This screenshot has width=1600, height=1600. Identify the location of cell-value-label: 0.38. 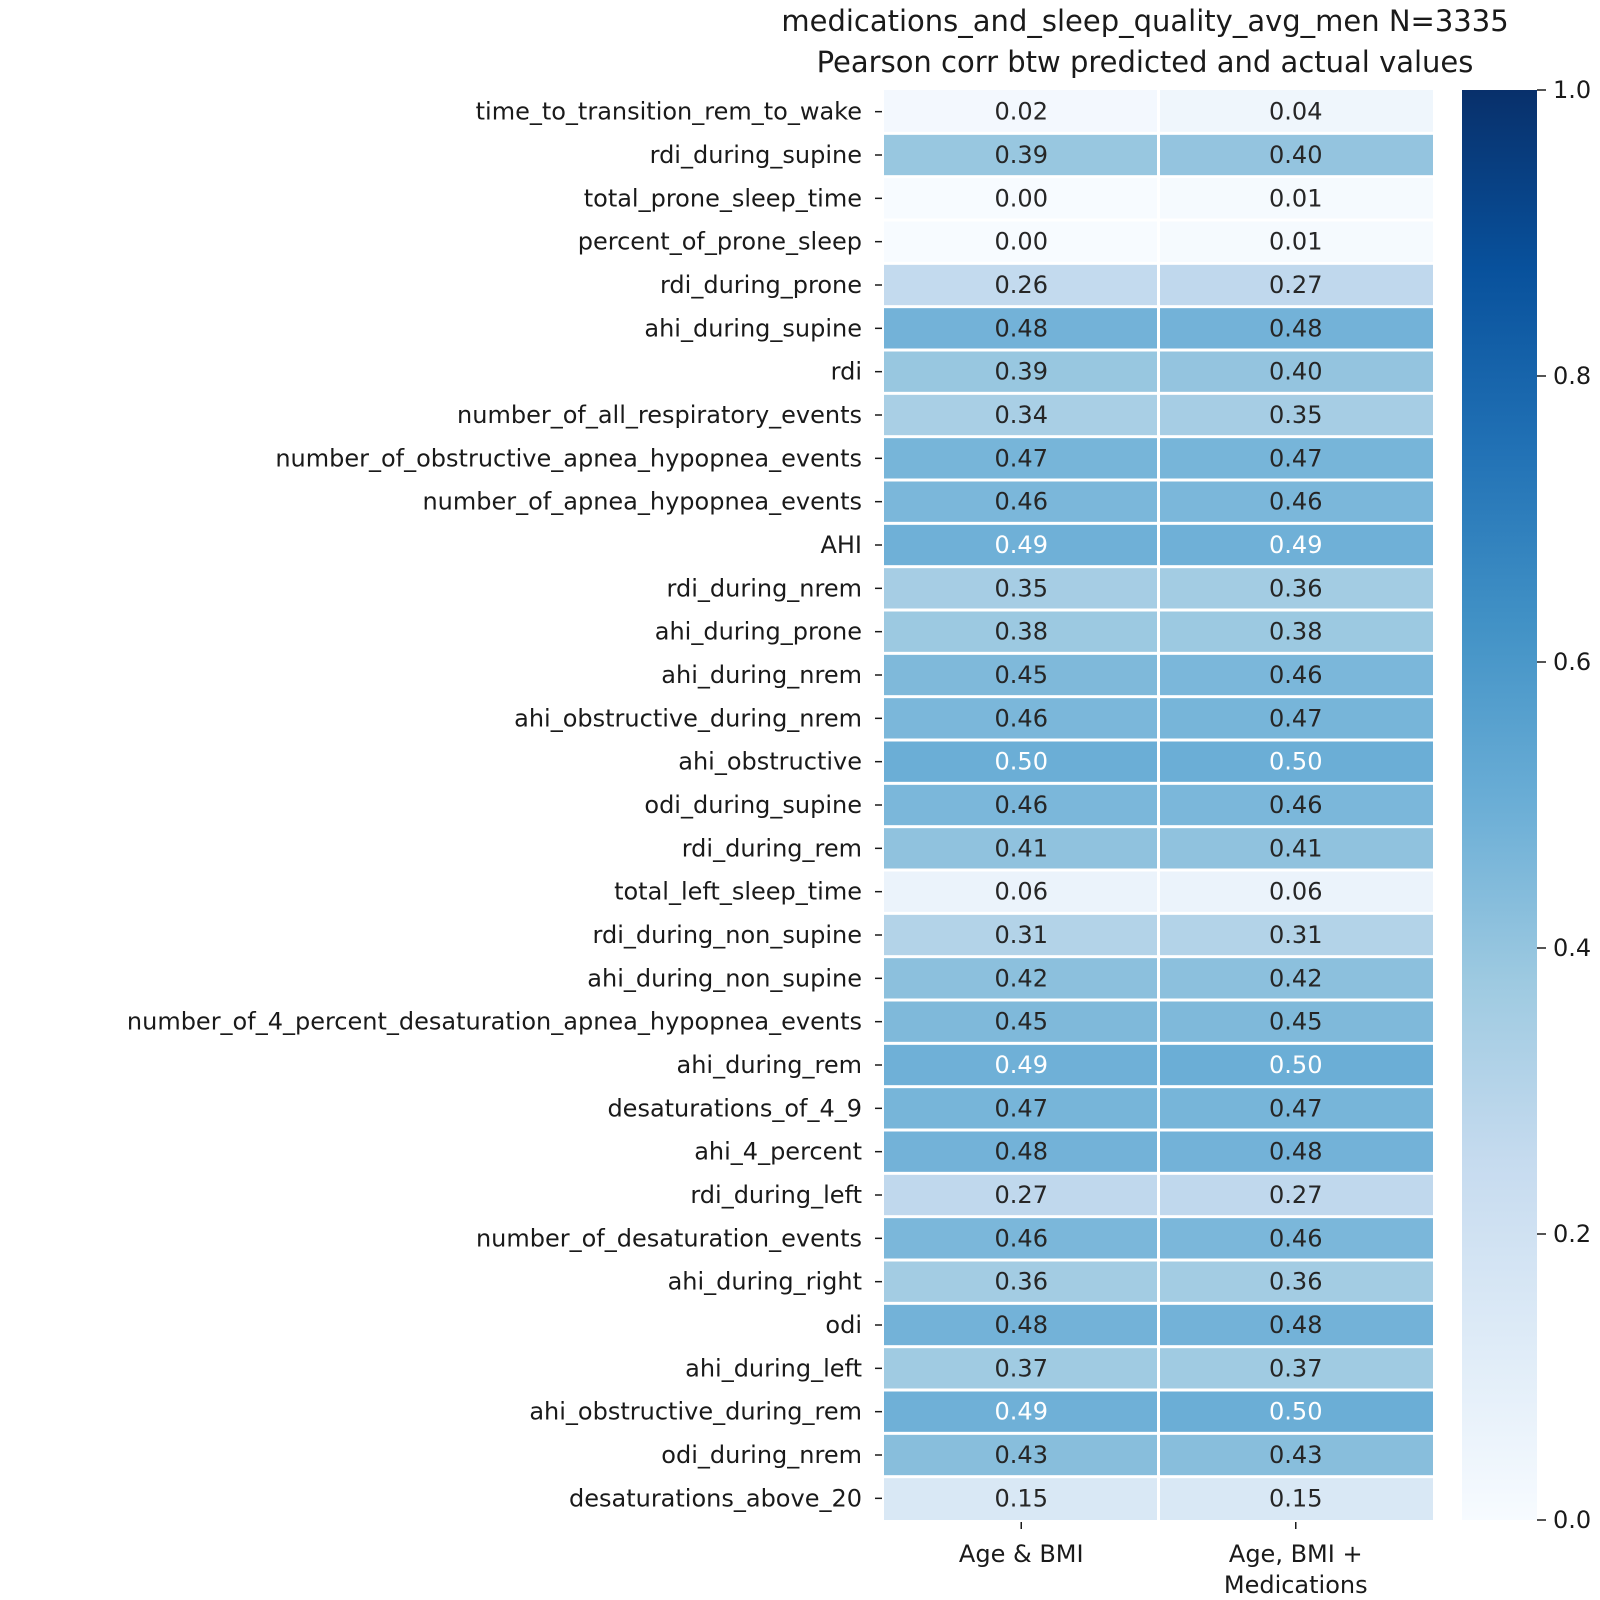
(1021, 632).